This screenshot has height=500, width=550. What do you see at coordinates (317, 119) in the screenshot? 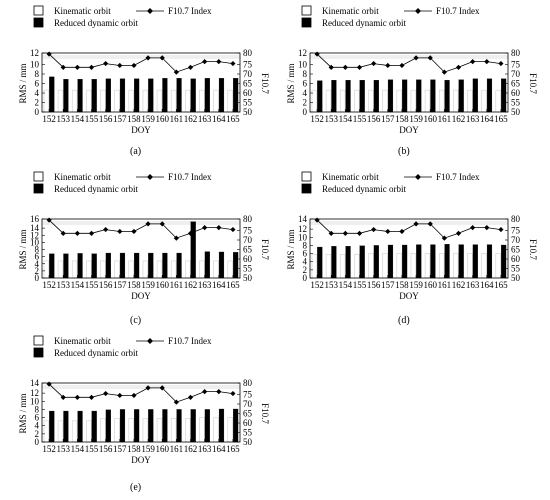
I see `x-tick-label: 152` at bounding box center [317, 119].